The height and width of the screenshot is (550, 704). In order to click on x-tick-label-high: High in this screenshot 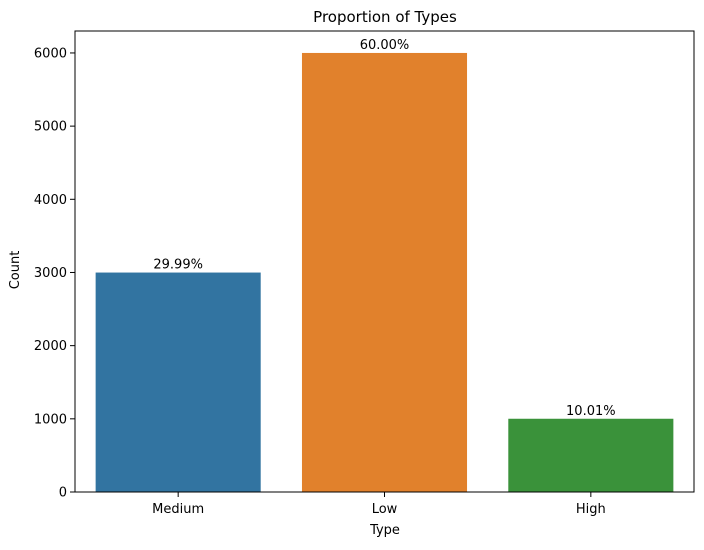, I will do `click(591, 509)`.